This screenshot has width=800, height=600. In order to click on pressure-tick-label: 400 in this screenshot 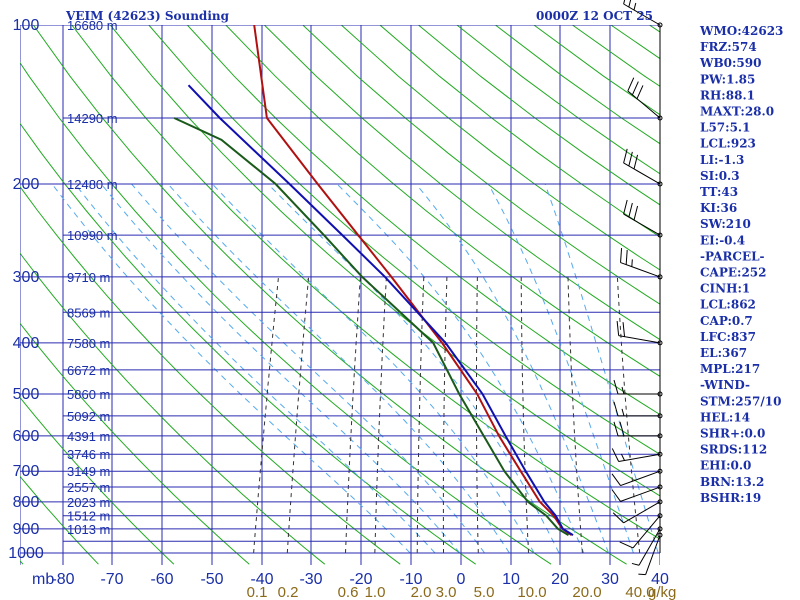, I will do `click(26, 343)`.